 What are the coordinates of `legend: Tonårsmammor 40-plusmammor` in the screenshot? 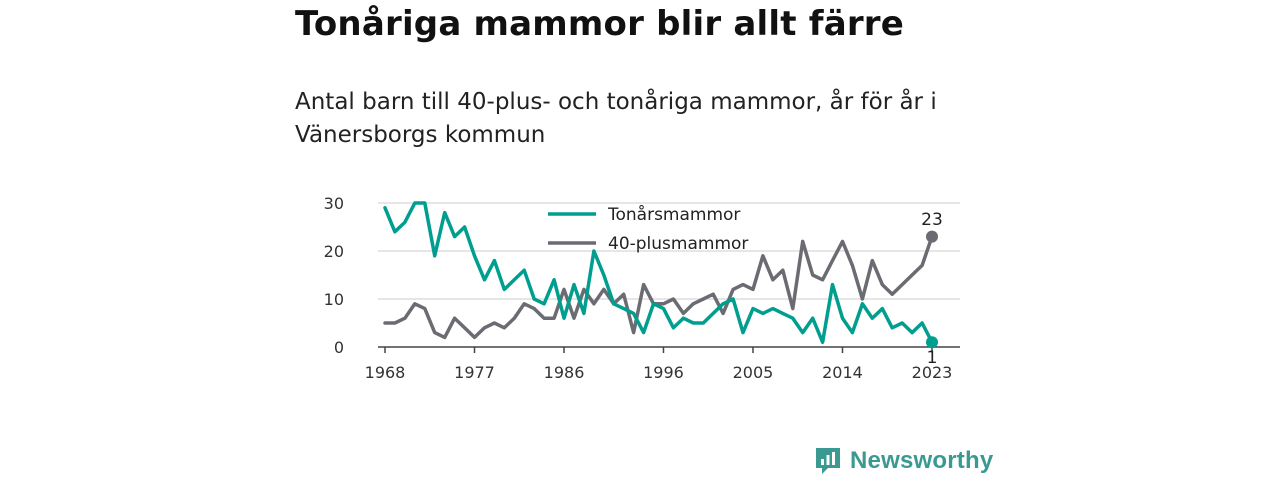 It's located at (648, 229).